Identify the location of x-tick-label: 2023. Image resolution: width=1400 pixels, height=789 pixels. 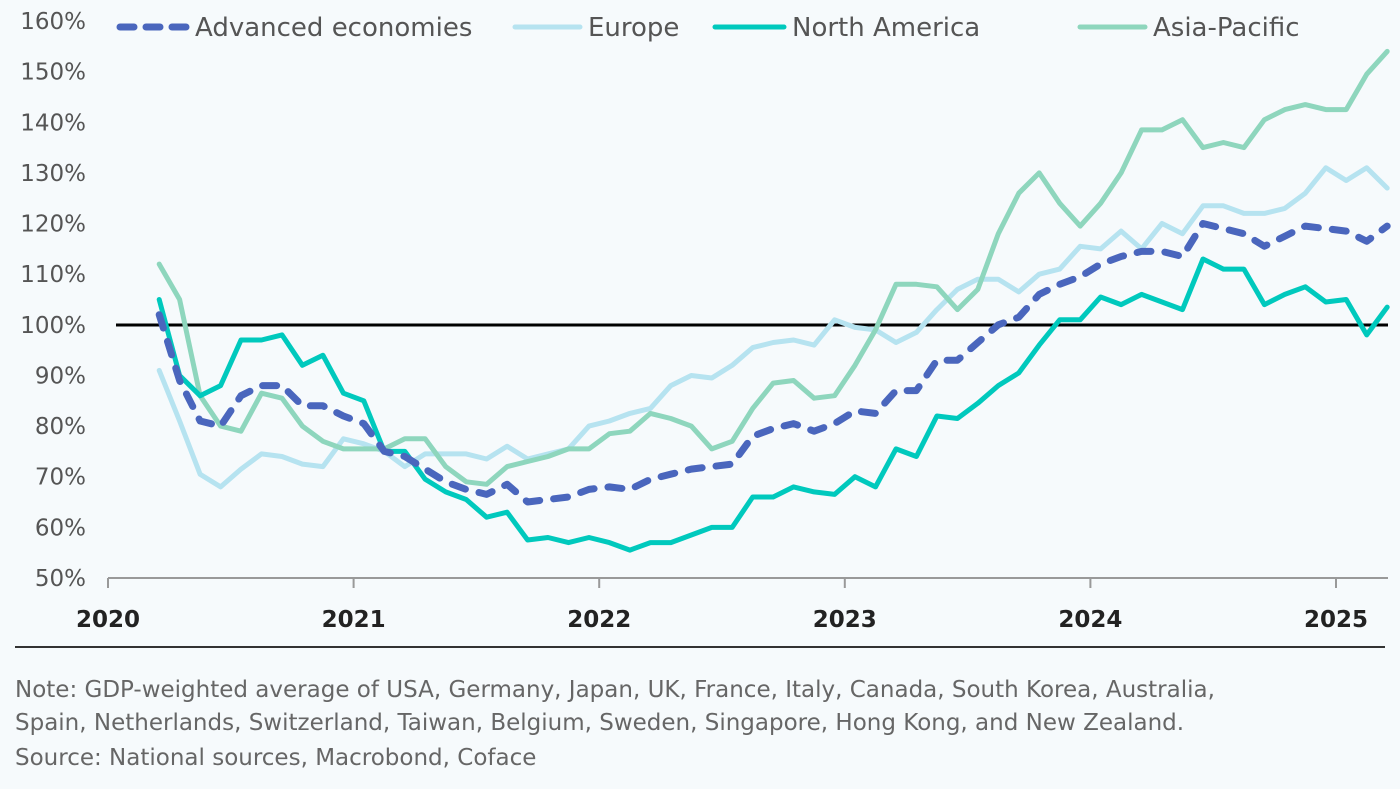
(845, 620).